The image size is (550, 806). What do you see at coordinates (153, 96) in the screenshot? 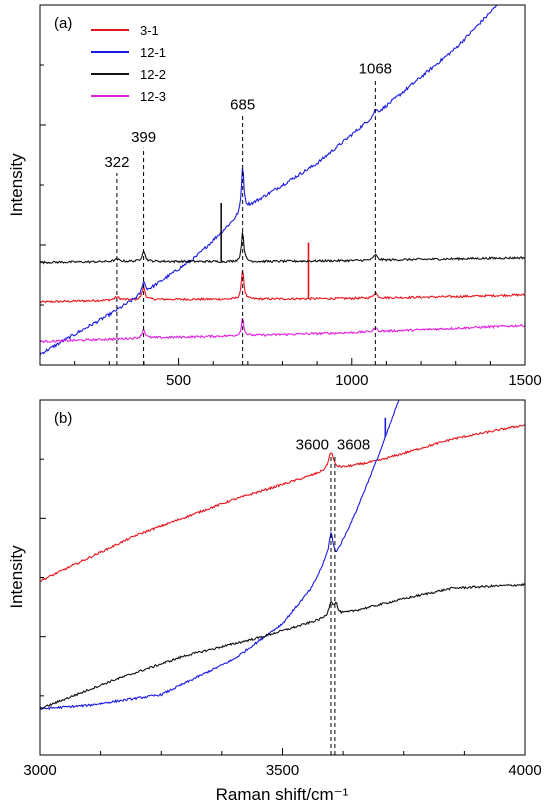
I see `legend-label-12-3: 12-3` at bounding box center [153, 96].